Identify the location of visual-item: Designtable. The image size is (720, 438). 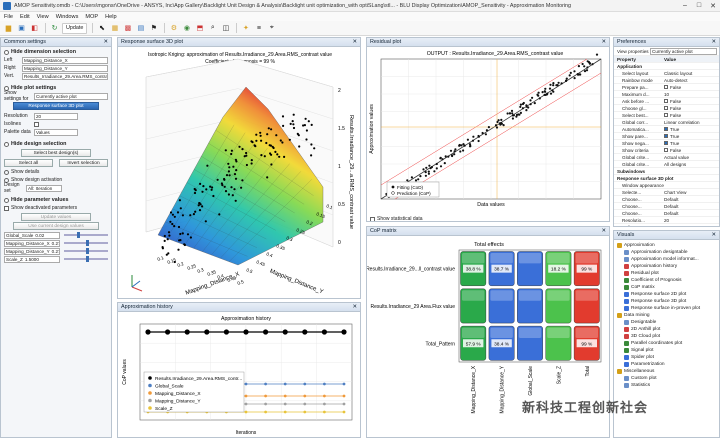
(666, 322).